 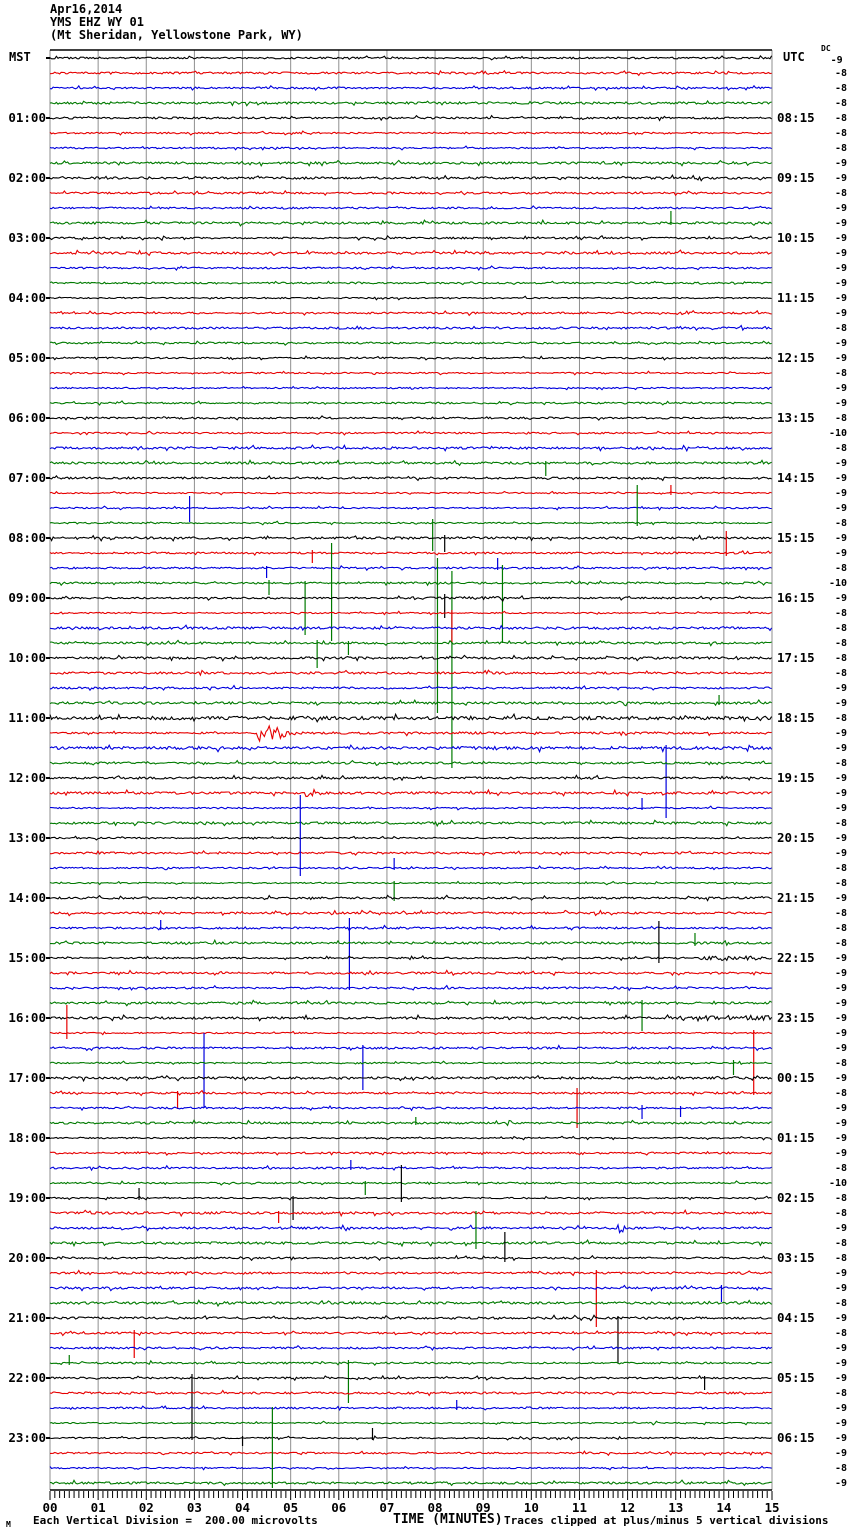 What do you see at coordinates (448, 1519) in the screenshot?
I see `x-axis-title: TIME (MINUTES)` at bounding box center [448, 1519].